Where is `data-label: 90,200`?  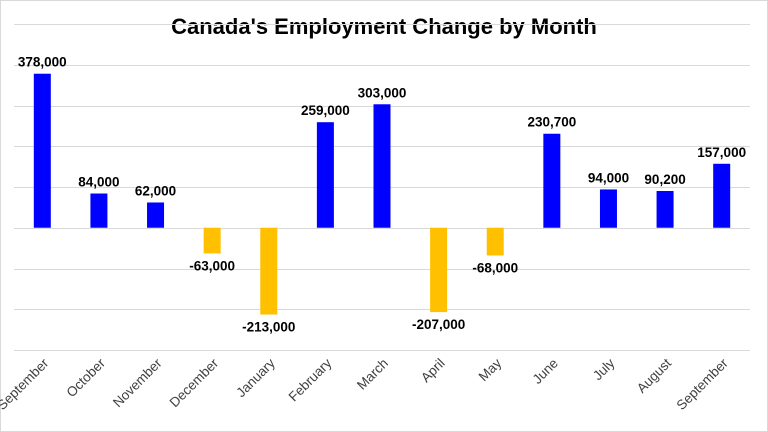 data-label: 90,200 is located at coordinates (664, 179).